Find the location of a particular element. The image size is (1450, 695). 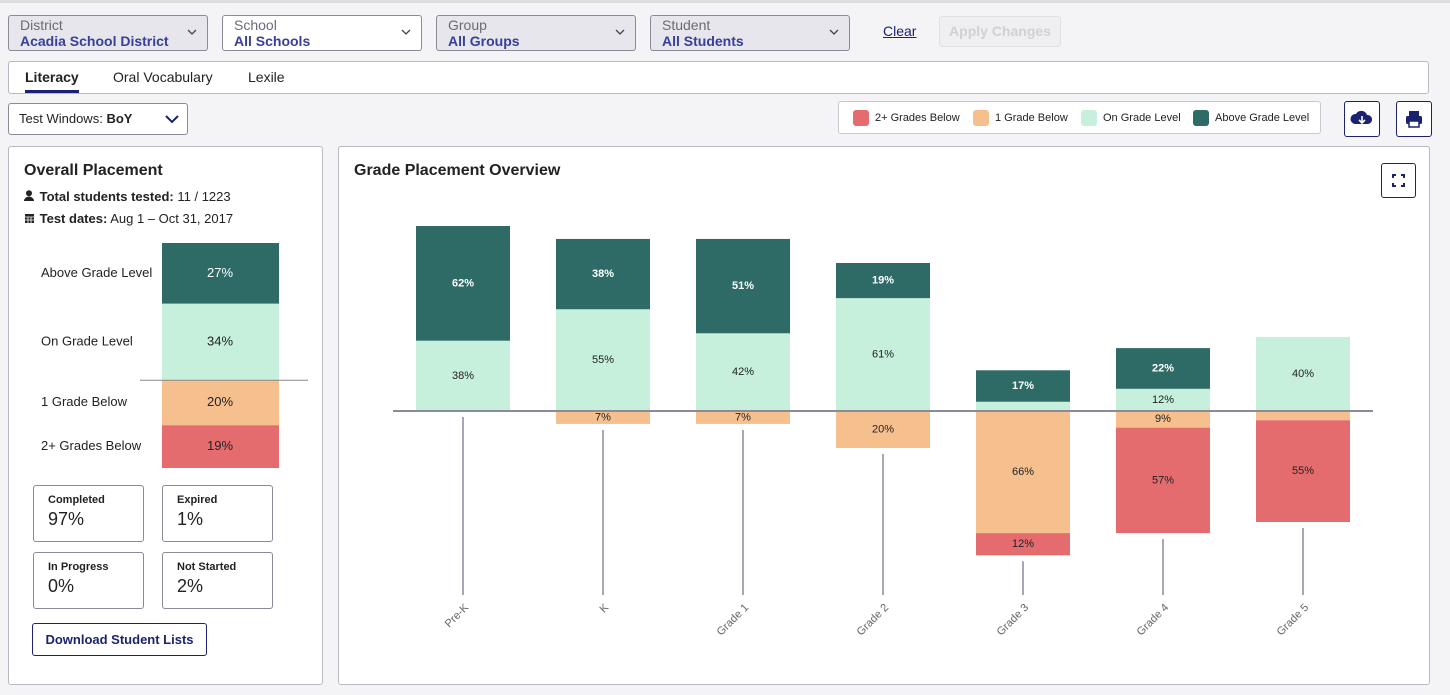

clear-link: Clear is located at coordinates (900, 31).